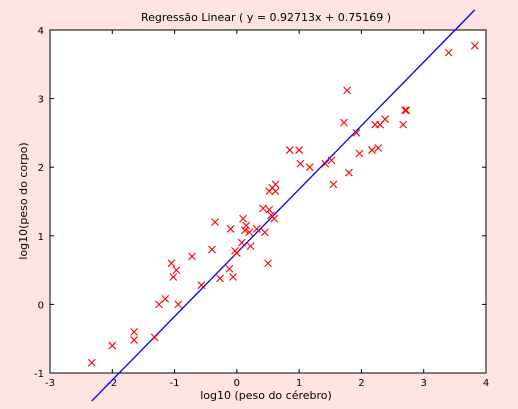 Image resolution: width=518 pixels, height=409 pixels. What do you see at coordinates (41, 237) in the screenshot?
I see `y-tick-label: 1` at bounding box center [41, 237].